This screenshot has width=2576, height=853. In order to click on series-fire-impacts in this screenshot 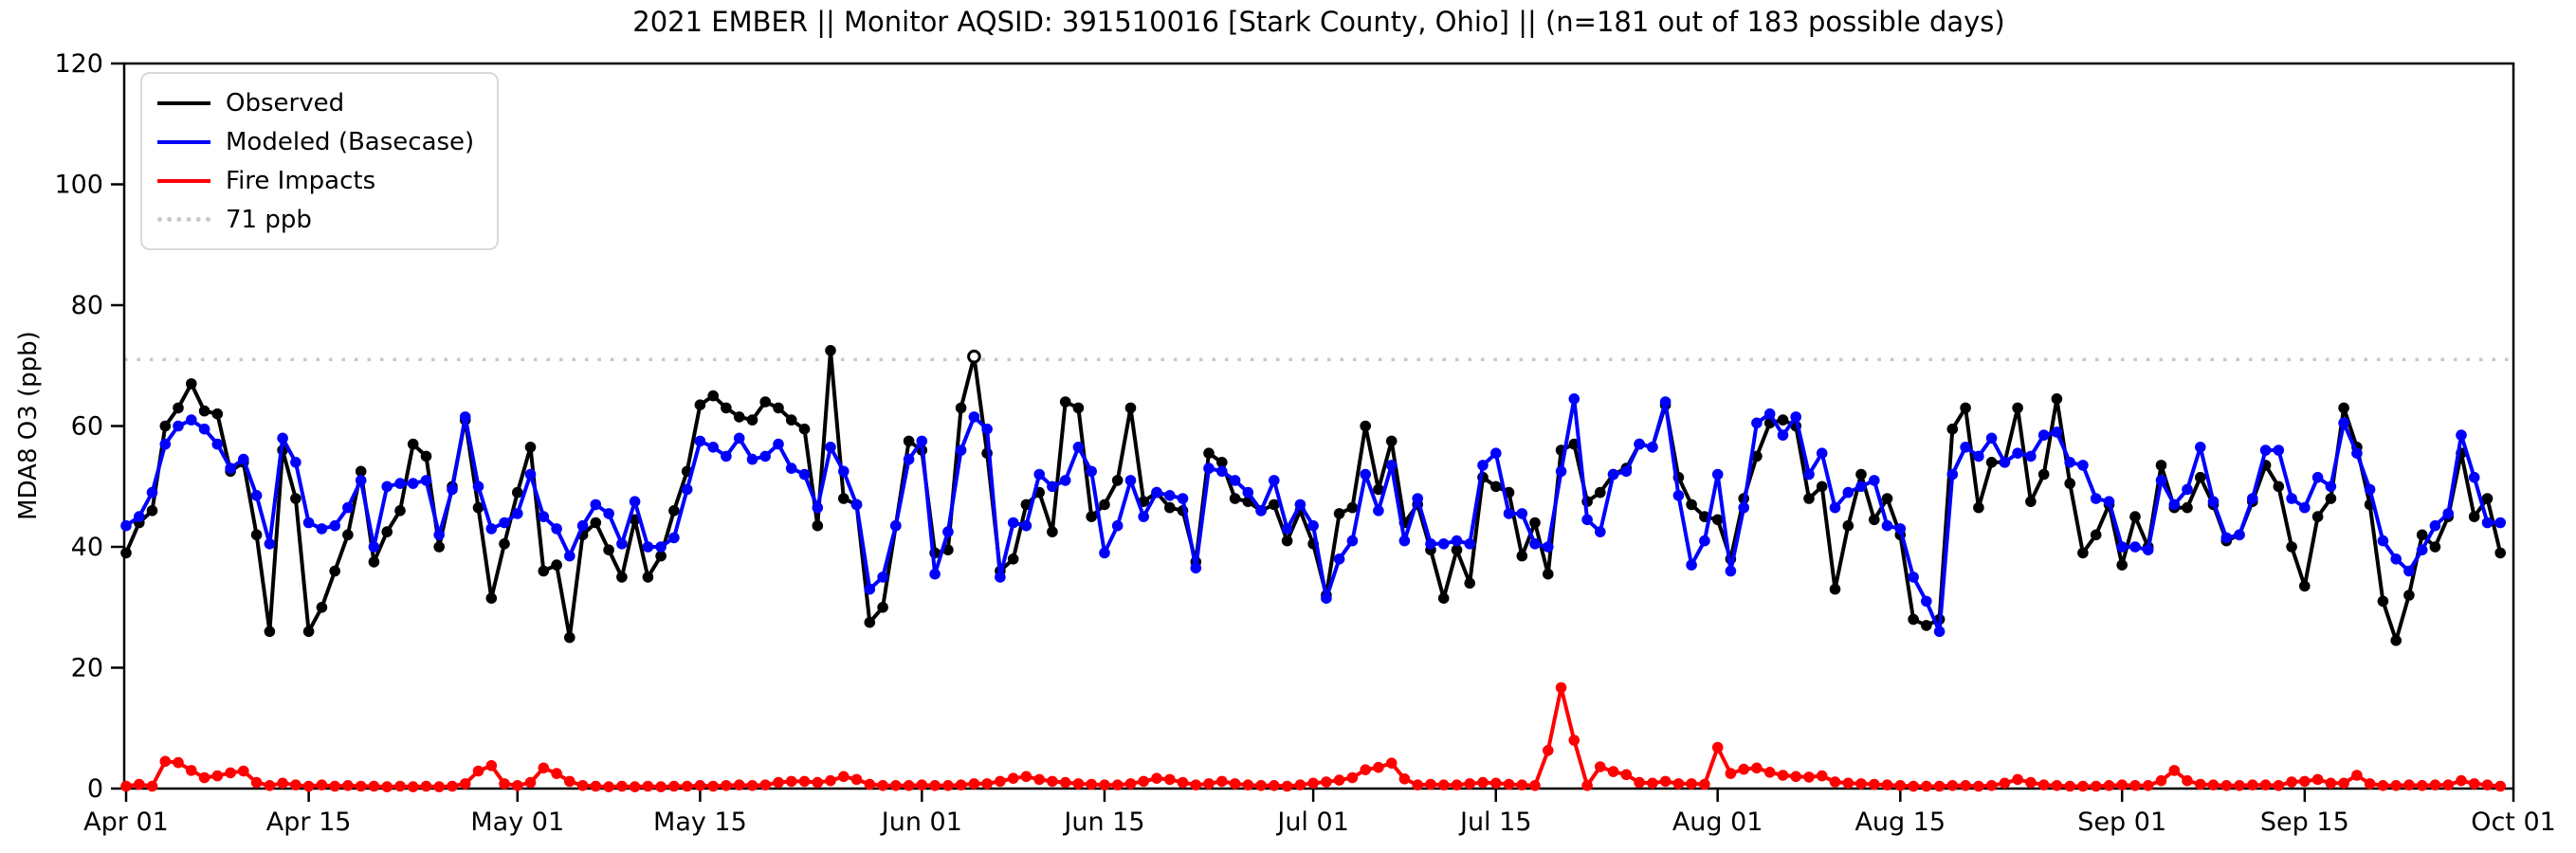, I will do `click(1313, 736)`.